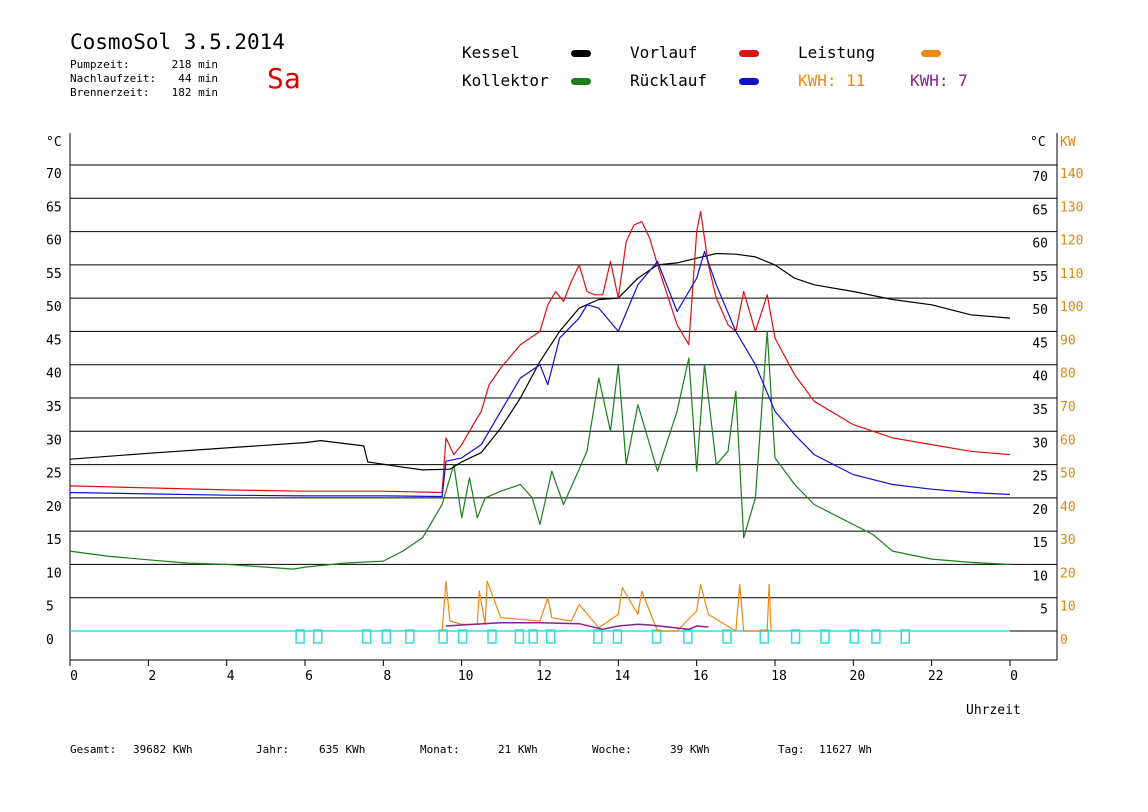 Image resolution: width=1148 pixels, height=812 pixels. I want to click on stat-label: Nachlaufzeit:, so click(113, 78).